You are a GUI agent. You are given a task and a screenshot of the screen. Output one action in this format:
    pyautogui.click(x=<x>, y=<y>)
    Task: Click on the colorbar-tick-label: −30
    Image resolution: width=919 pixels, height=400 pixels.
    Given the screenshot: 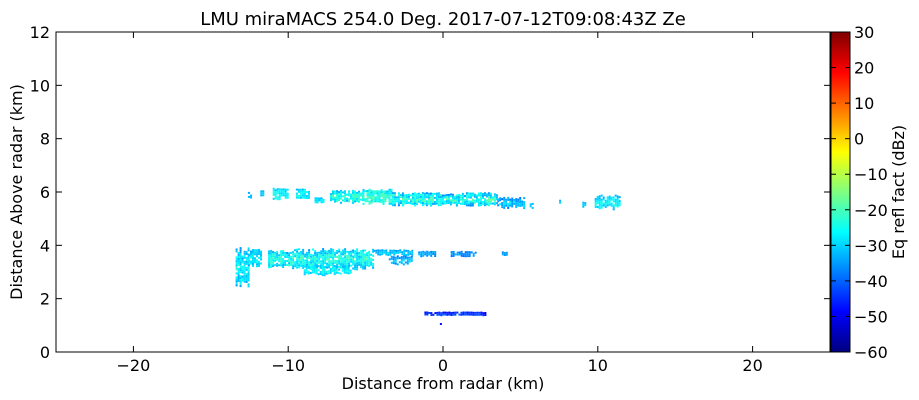 What is the action you would take?
    pyautogui.click(x=871, y=245)
    